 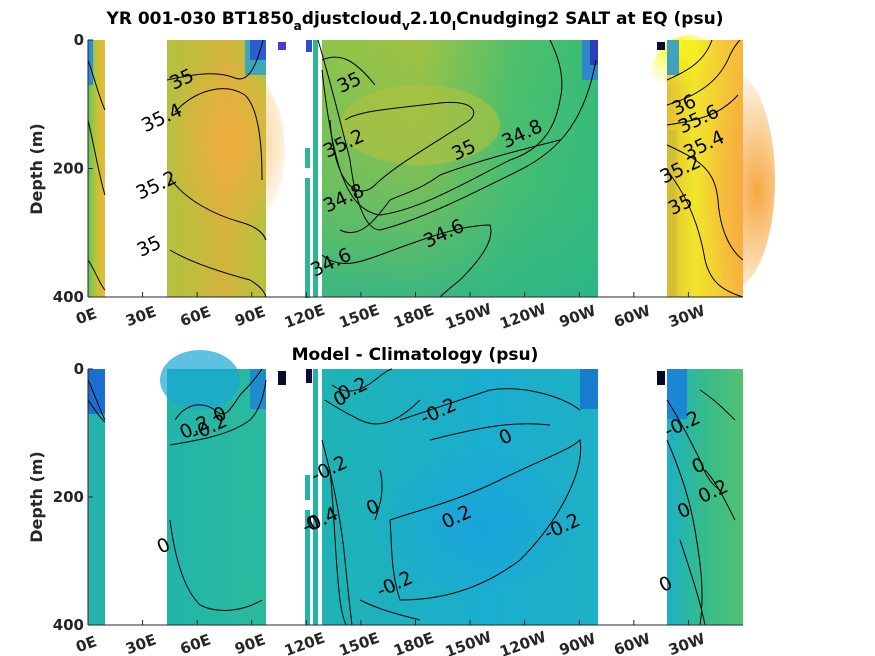 What do you see at coordinates (36, 169) in the screenshot?
I see `top-y-label: Depth (m)` at bounding box center [36, 169].